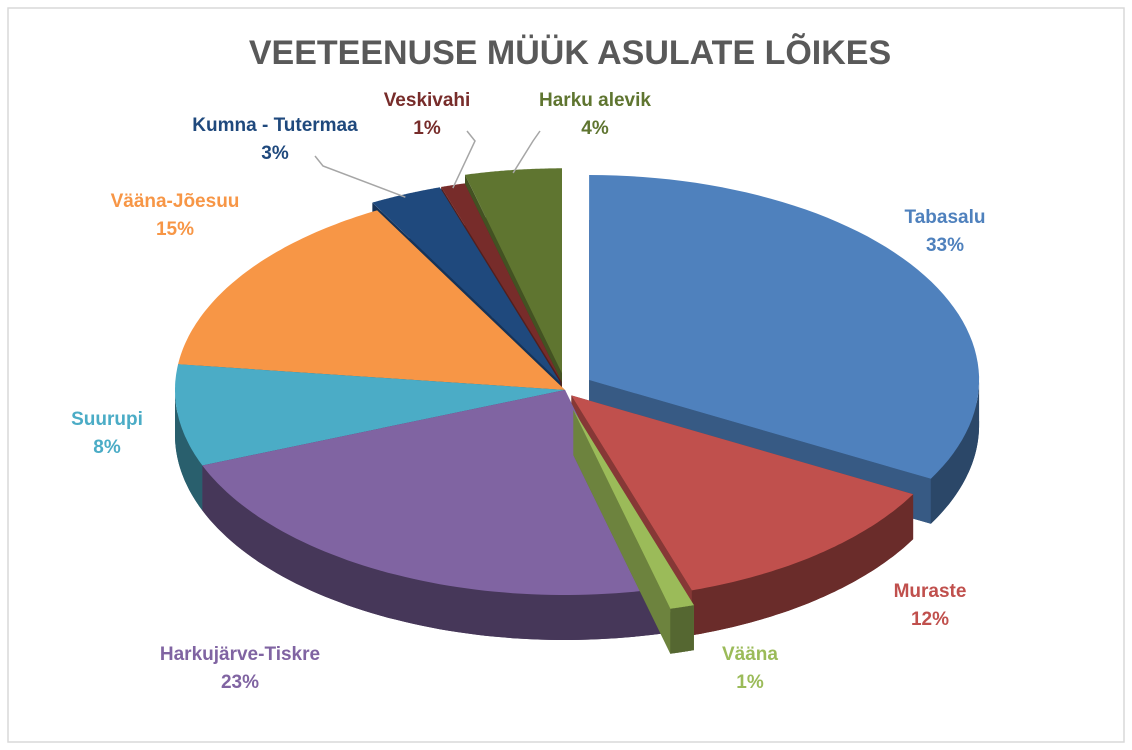 This screenshot has height=750, width=1132. I want to click on slice-value-label: 12%, so click(930, 619).